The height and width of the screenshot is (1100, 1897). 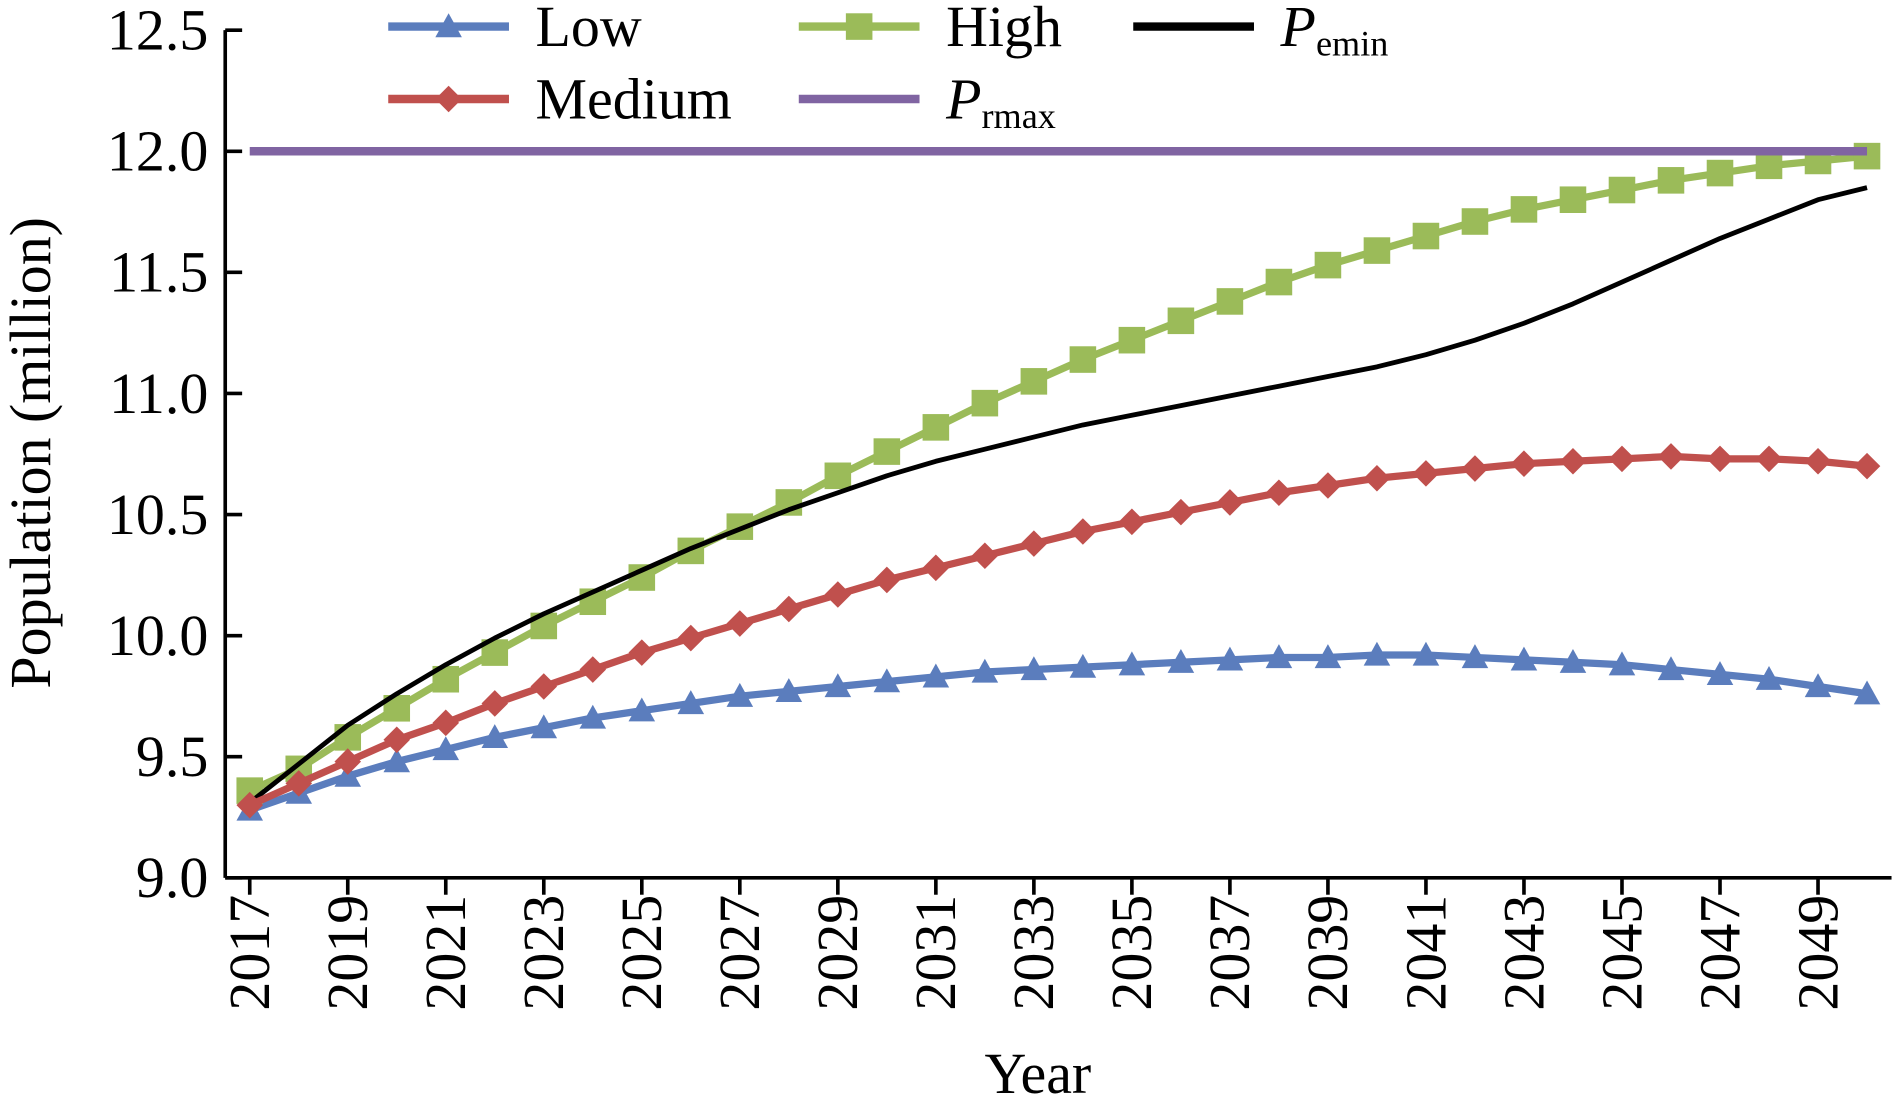 I want to click on y-axis-label: Population (million), so click(x=31, y=453).